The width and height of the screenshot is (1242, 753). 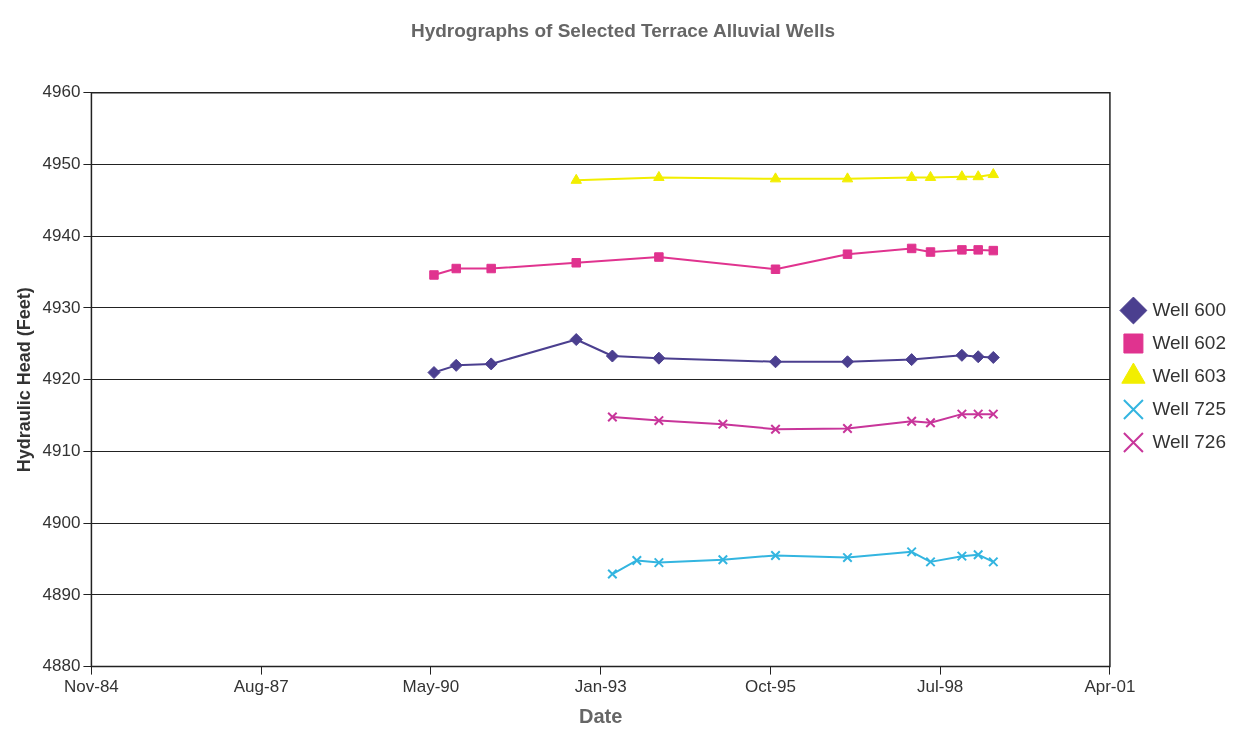 I want to click on y-tick-label: 4920, so click(x=61, y=379).